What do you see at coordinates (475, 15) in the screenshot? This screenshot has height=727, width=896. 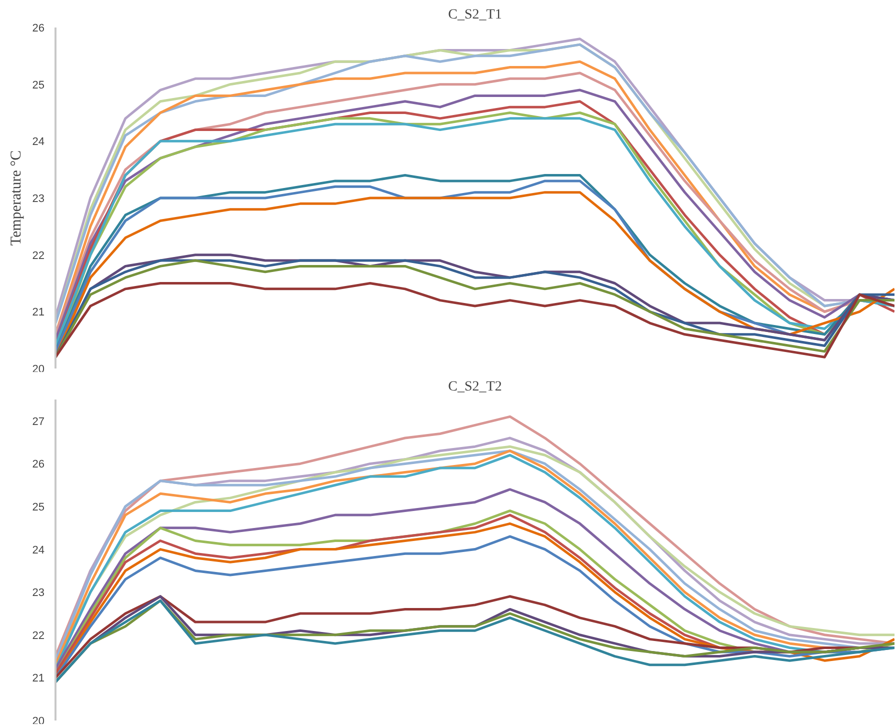 I see `chart-title: C_S2_T1` at bounding box center [475, 15].